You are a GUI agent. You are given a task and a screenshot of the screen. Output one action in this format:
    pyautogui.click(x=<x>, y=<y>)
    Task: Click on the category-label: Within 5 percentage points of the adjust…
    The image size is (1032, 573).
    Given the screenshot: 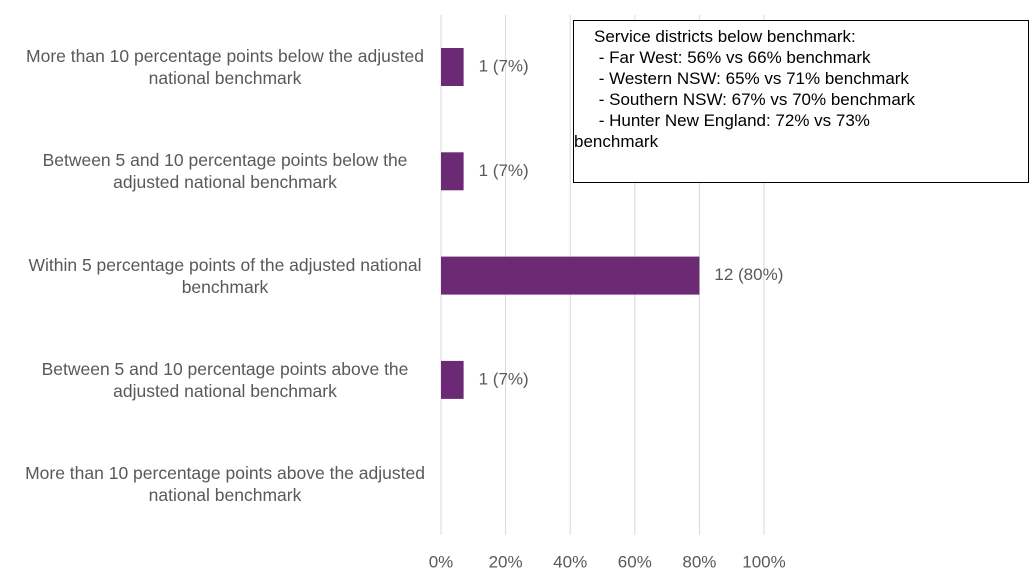 What is the action you would take?
    pyautogui.click(x=225, y=275)
    